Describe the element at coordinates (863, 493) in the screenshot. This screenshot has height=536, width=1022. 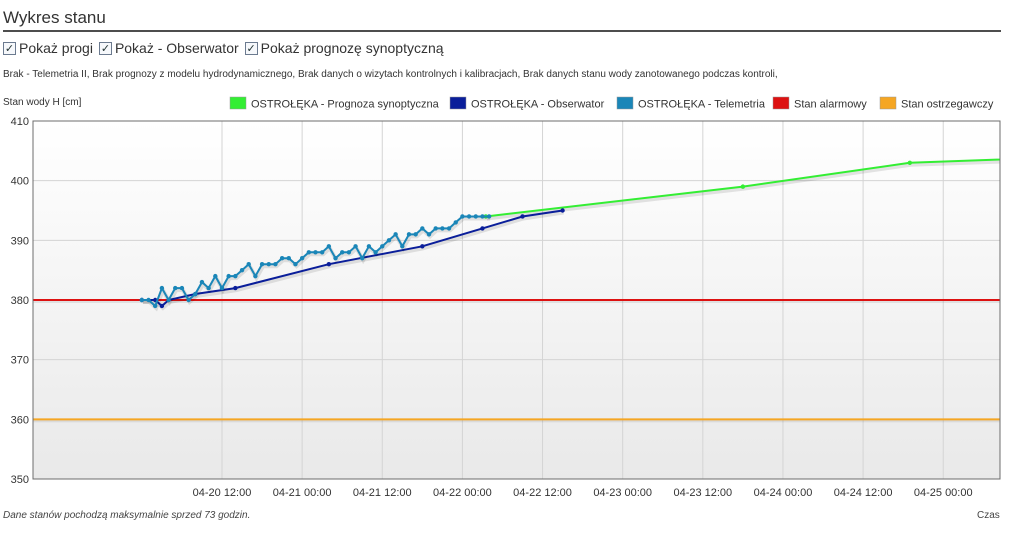
I see `x-tick-label: 04-24 12:00` at that location.